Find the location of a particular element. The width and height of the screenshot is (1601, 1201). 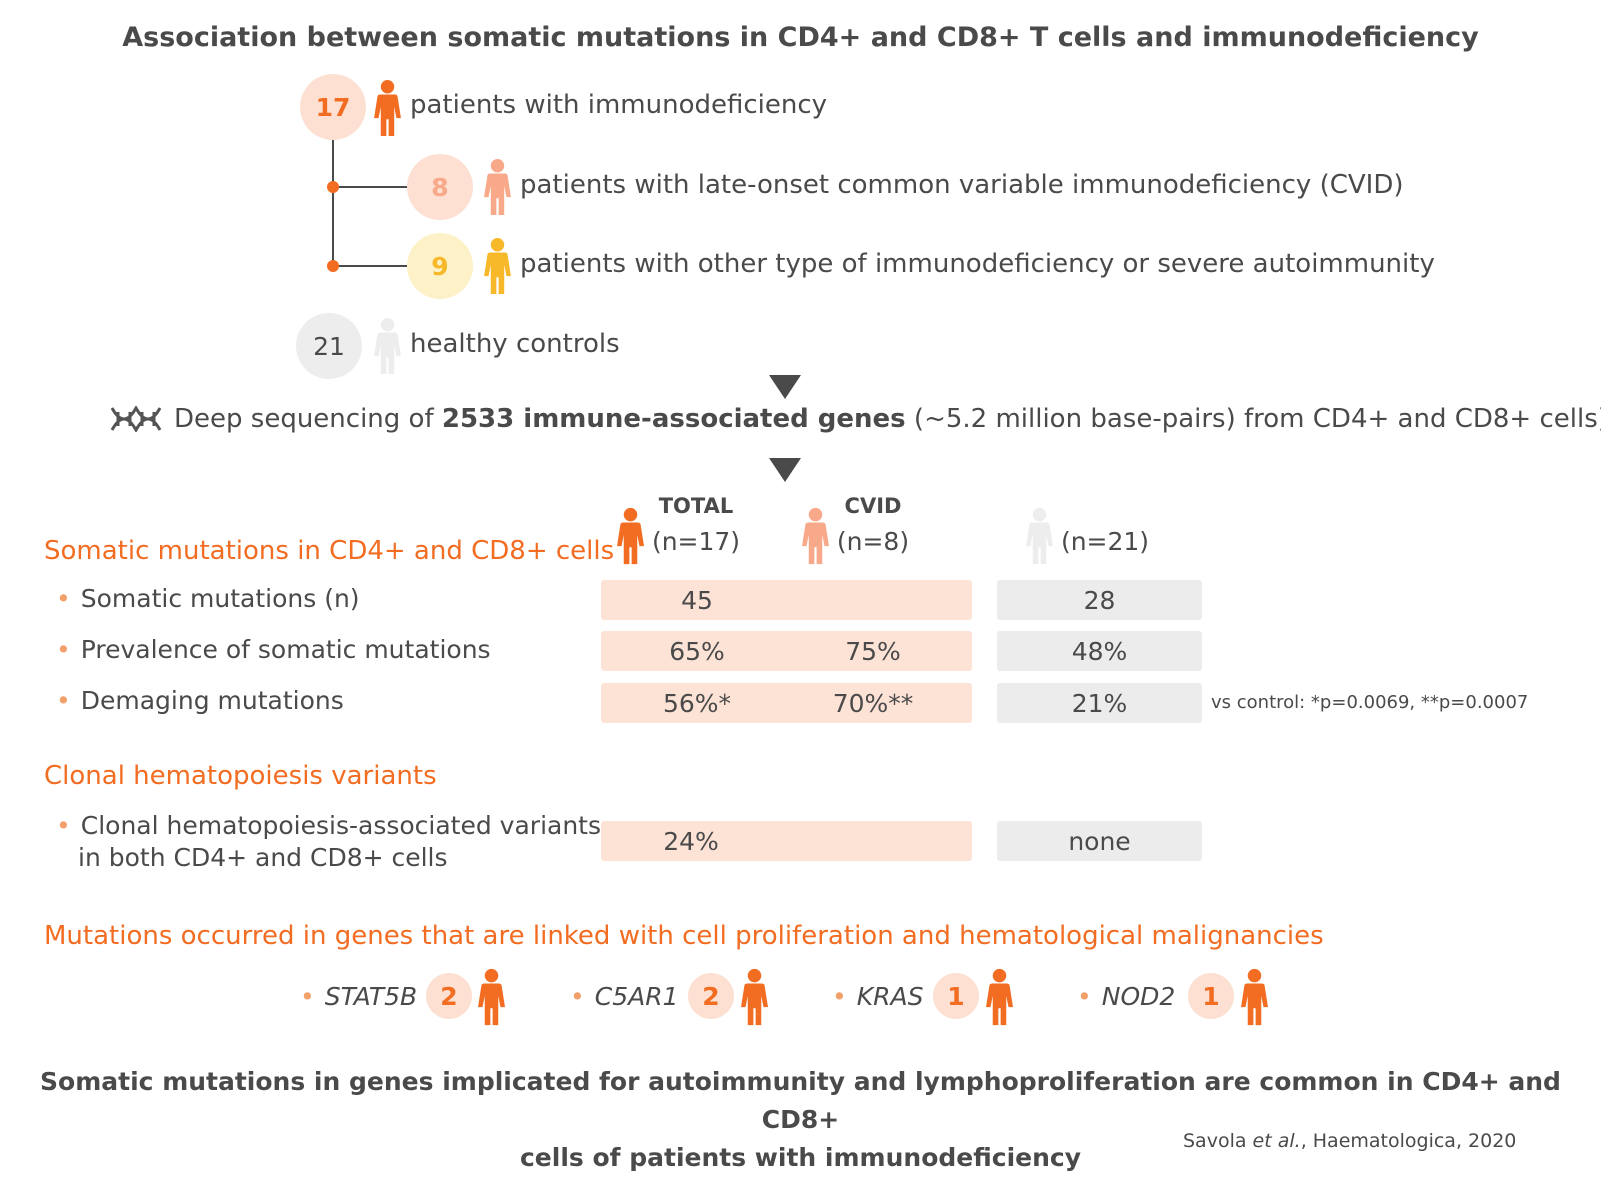

somatic-mutations-control: 28 is located at coordinates (1099, 600).